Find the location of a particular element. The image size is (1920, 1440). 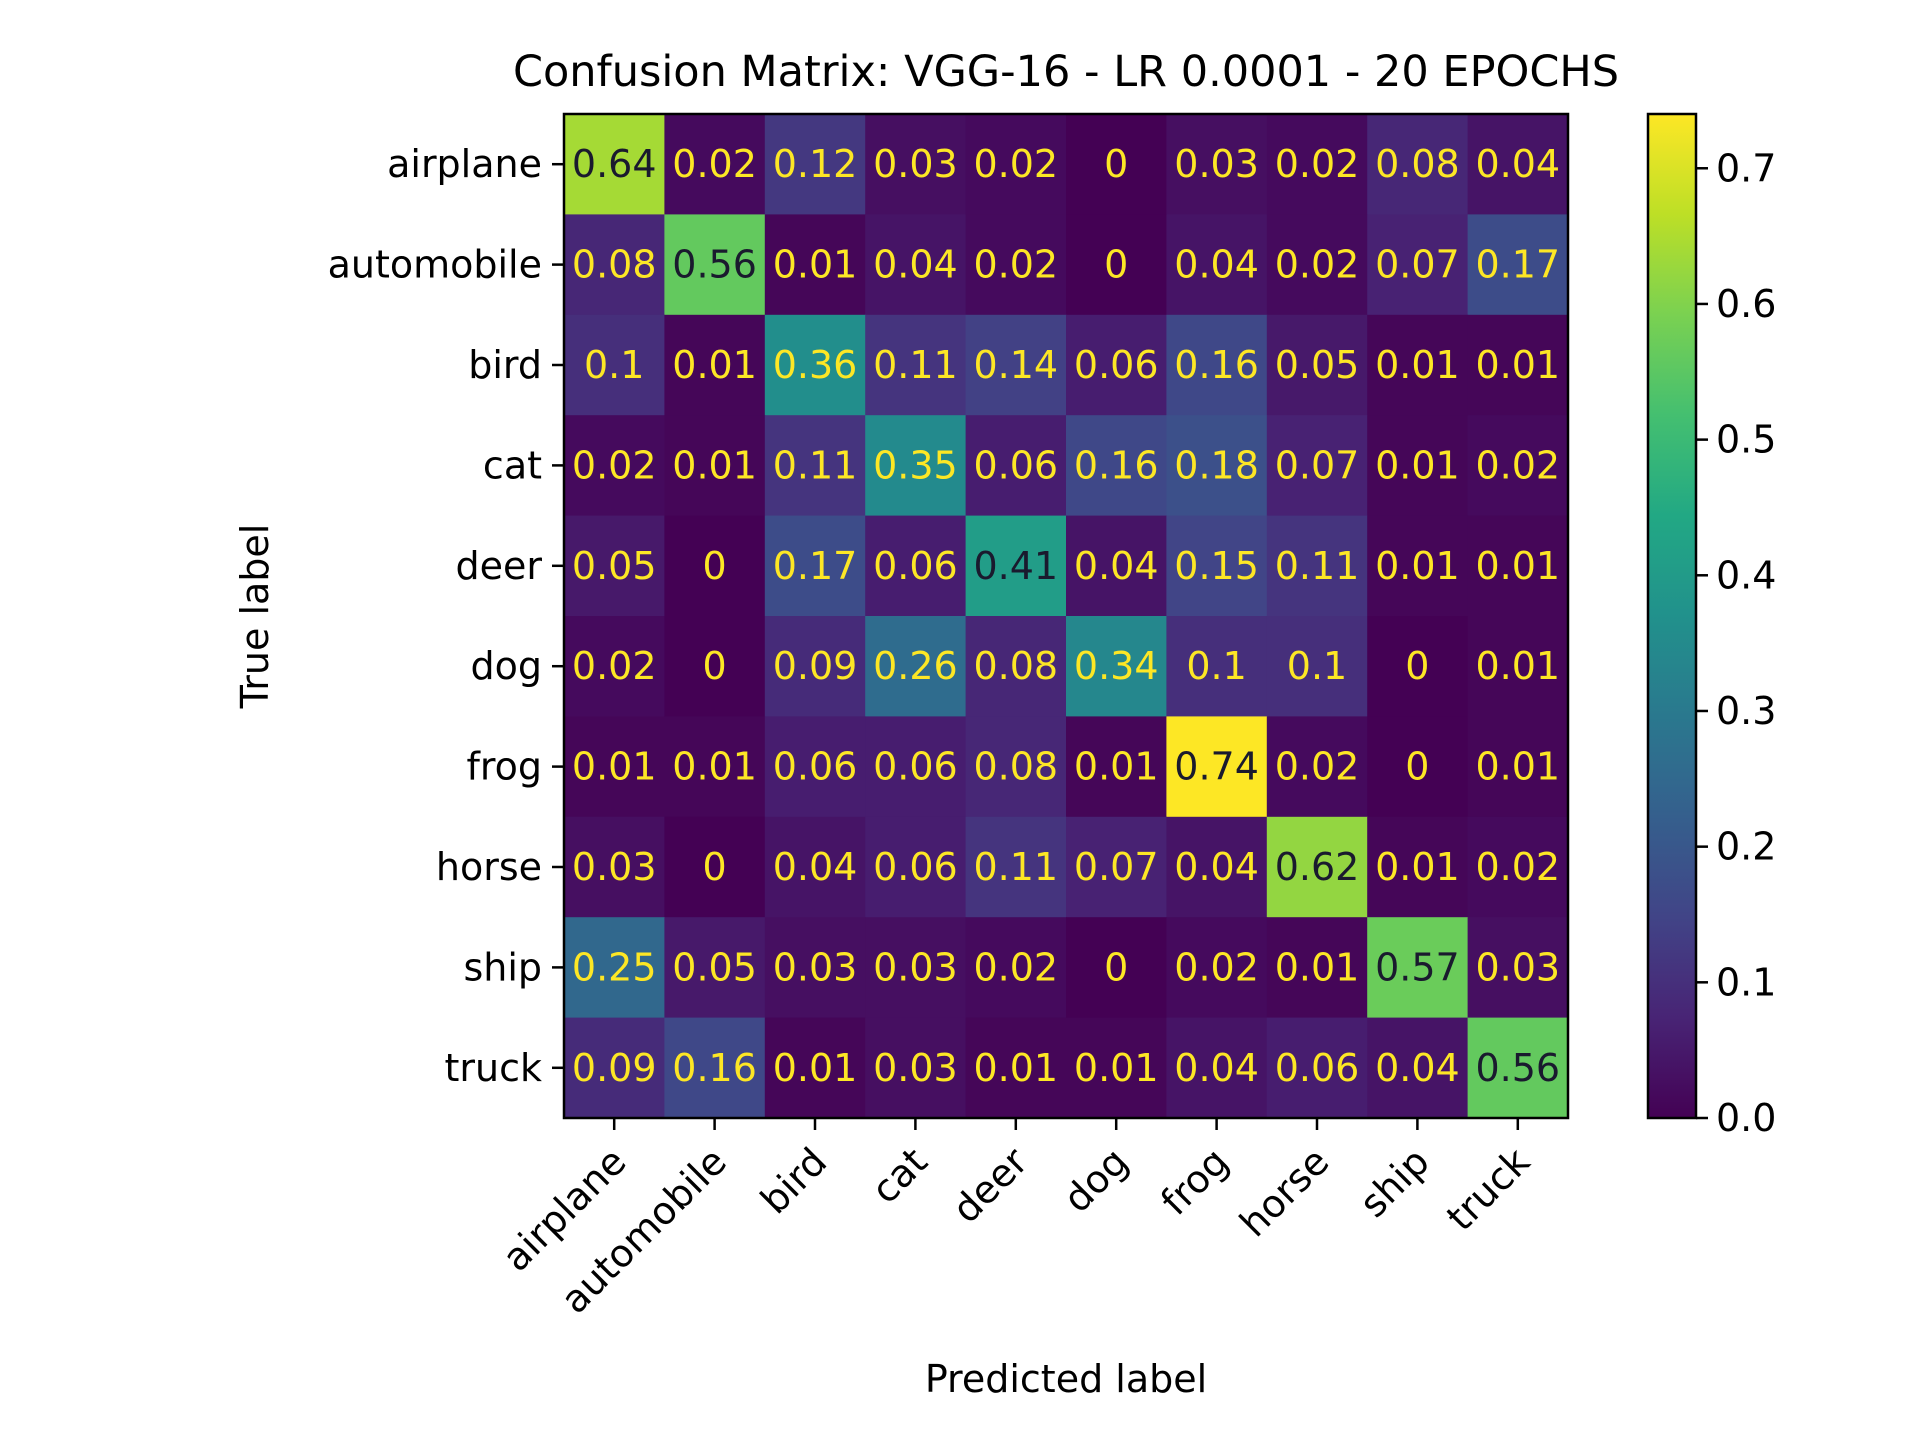

y-tick-label: ship is located at coordinates (502, 967).